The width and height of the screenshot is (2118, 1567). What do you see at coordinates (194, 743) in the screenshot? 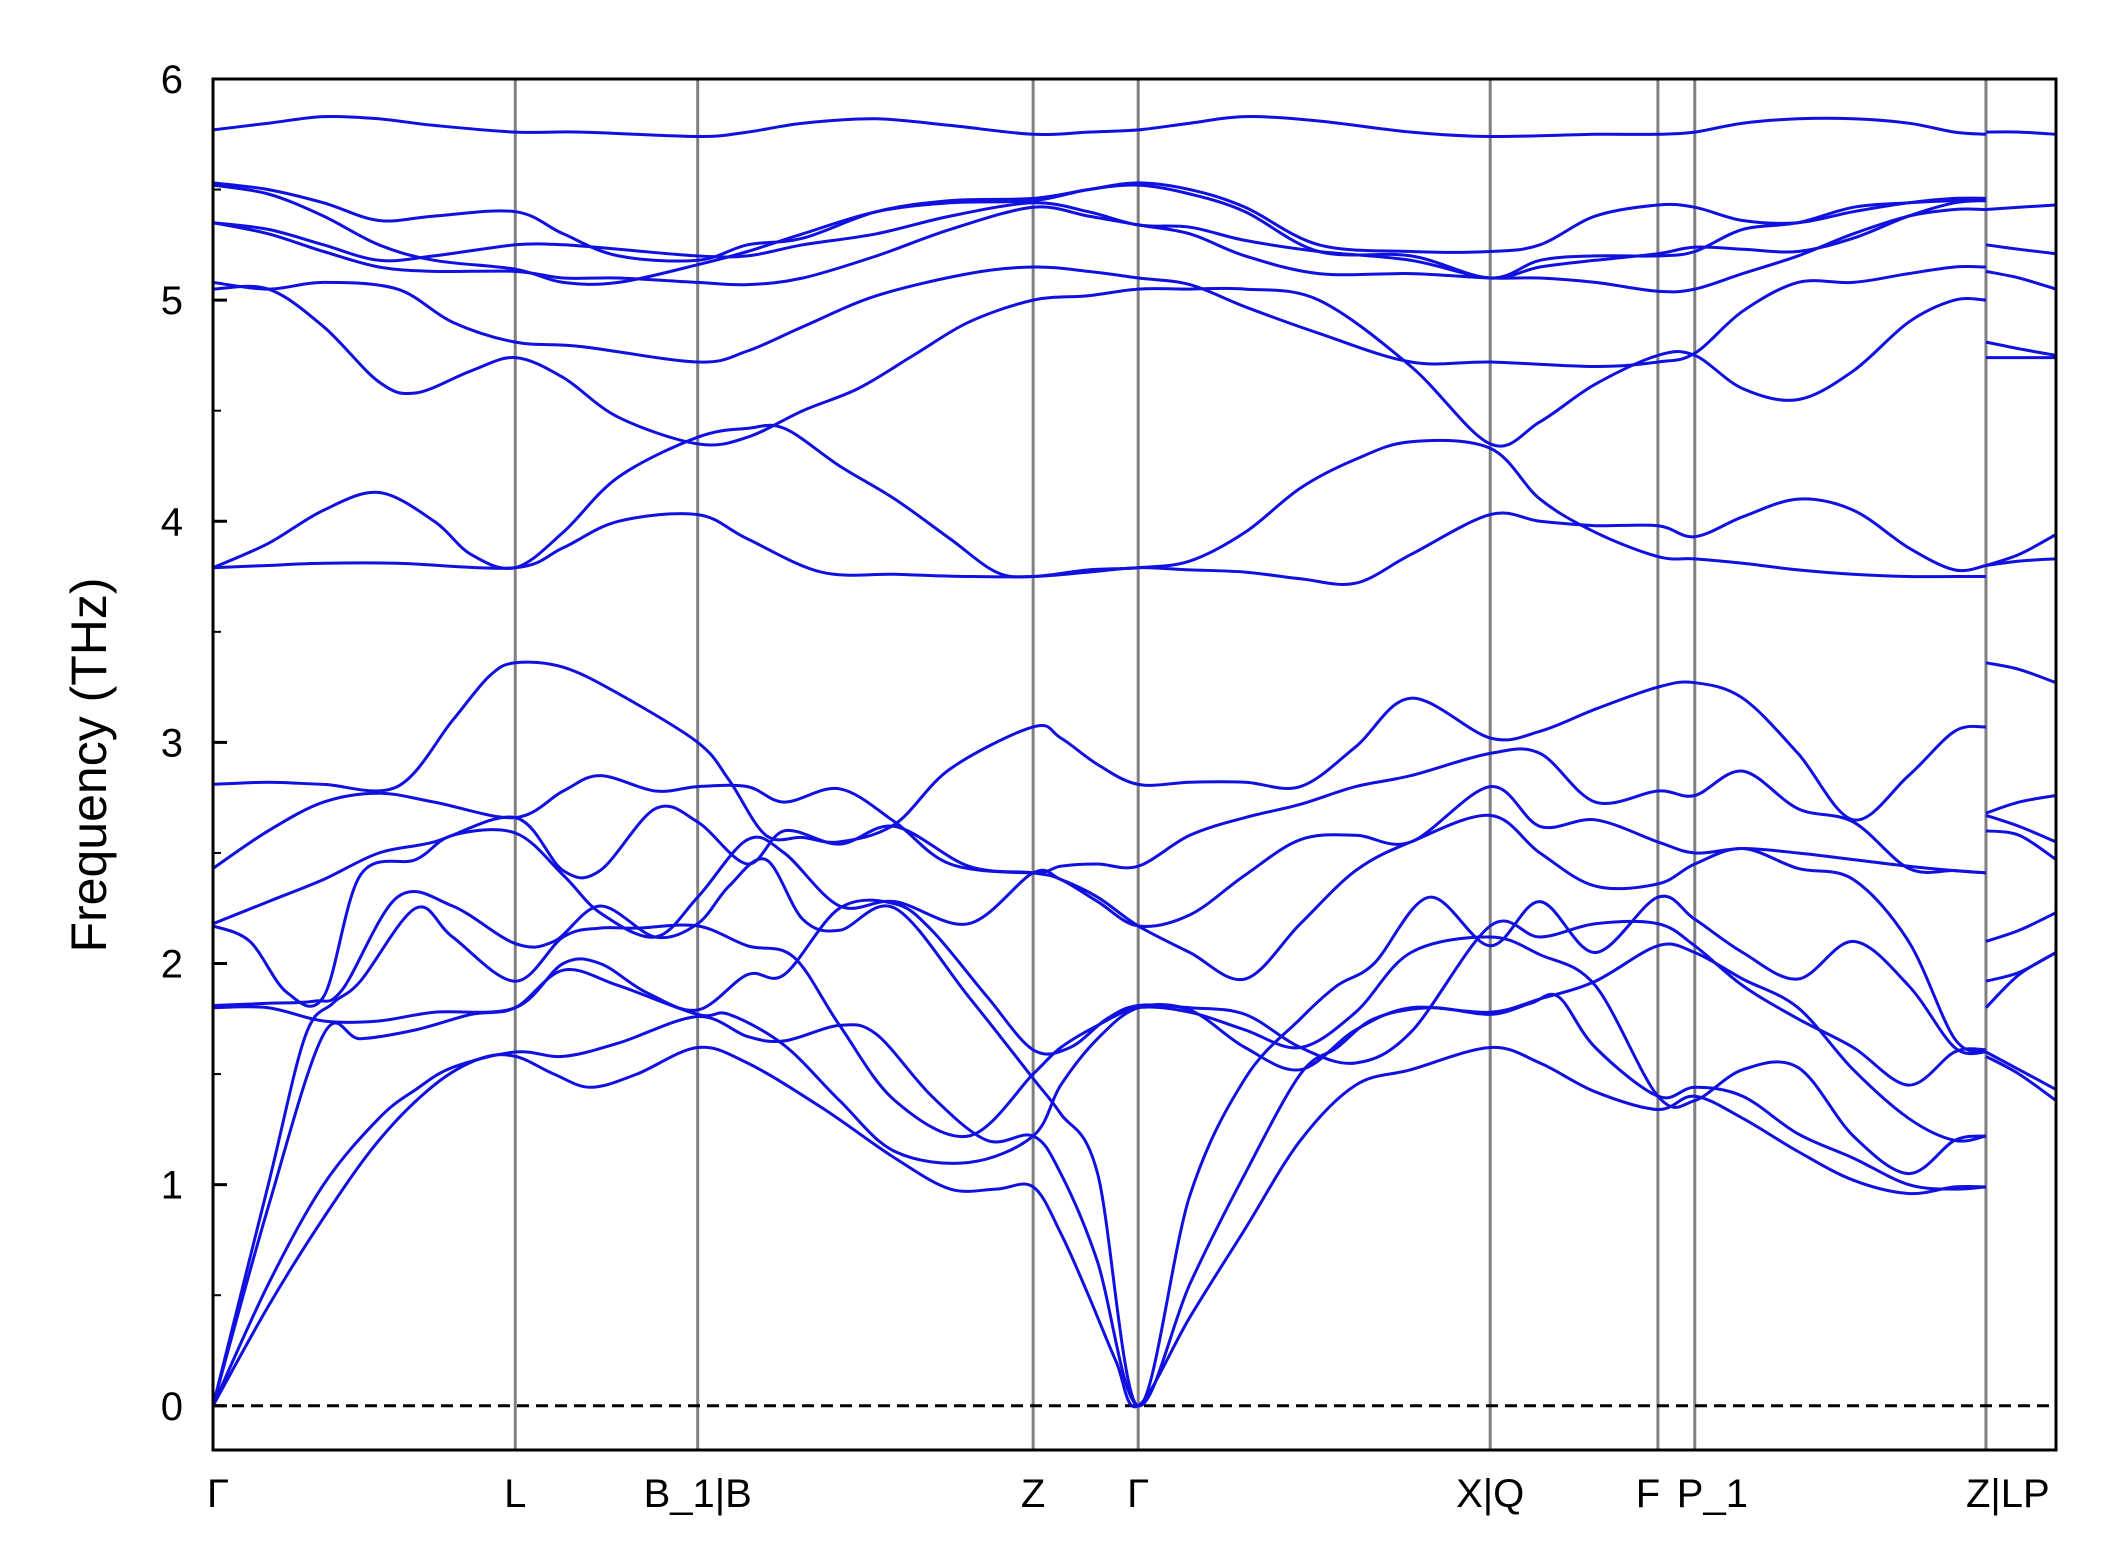
I see `y-axis-ticks: 0 1 2 3 4 5 6` at bounding box center [194, 743].